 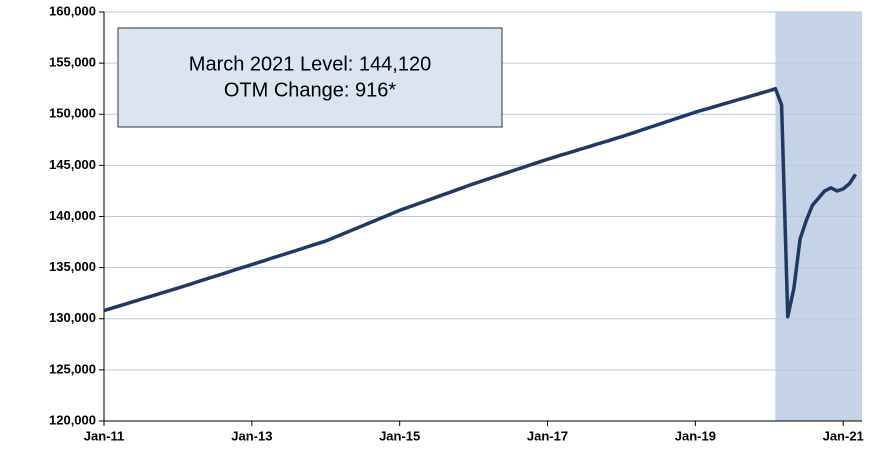 What do you see at coordinates (104, 435) in the screenshot?
I see `x-tick-label: Jan-11` at bounding box center [104, 435].